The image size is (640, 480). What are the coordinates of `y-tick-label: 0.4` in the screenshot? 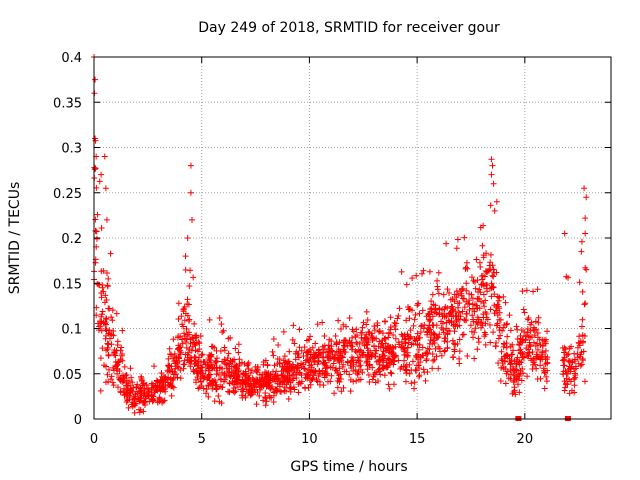 It's located at (71, 58).